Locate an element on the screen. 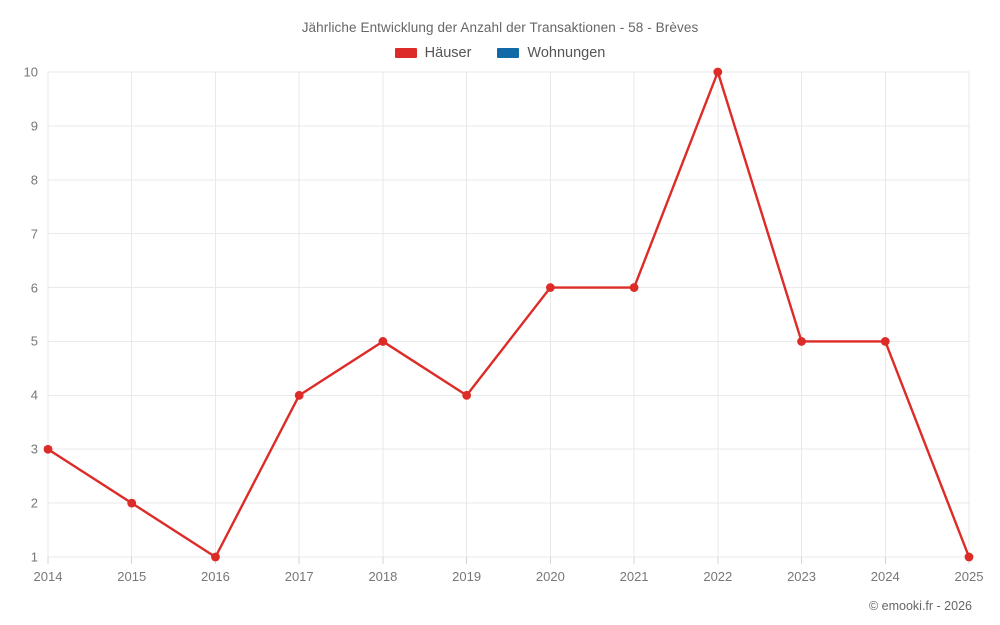 The height and width of the screenshot is (625, 1000). y-tick-label: 5 is located at coordinates (34, 341).